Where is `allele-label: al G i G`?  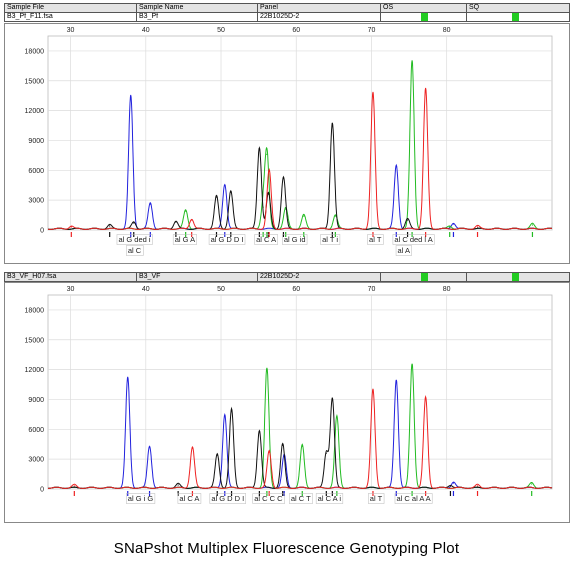 allele-label: al G i G is located at coordinates (141, 498).